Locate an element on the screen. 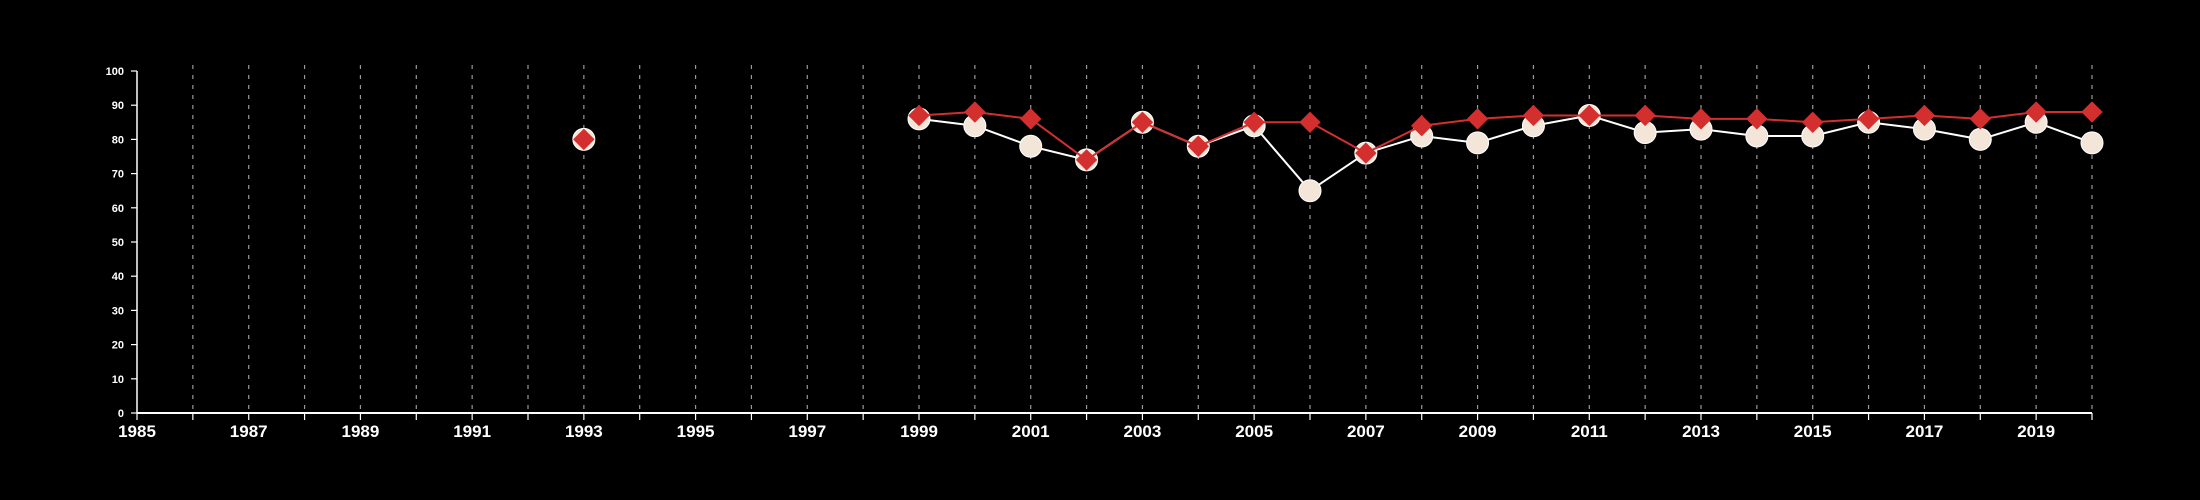 This screenshot has height=500, width=2200. series-layer is located at coordinates (1338, 152).